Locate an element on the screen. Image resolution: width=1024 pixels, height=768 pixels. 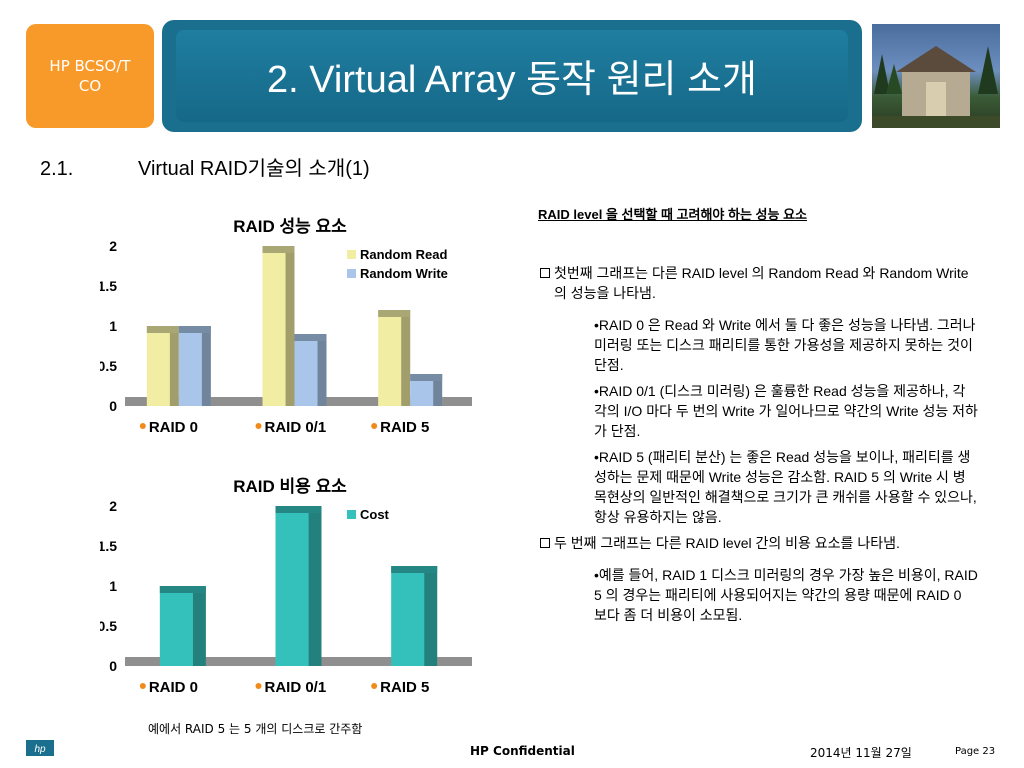
title-bar-inner is located at coordinates (512, 76).